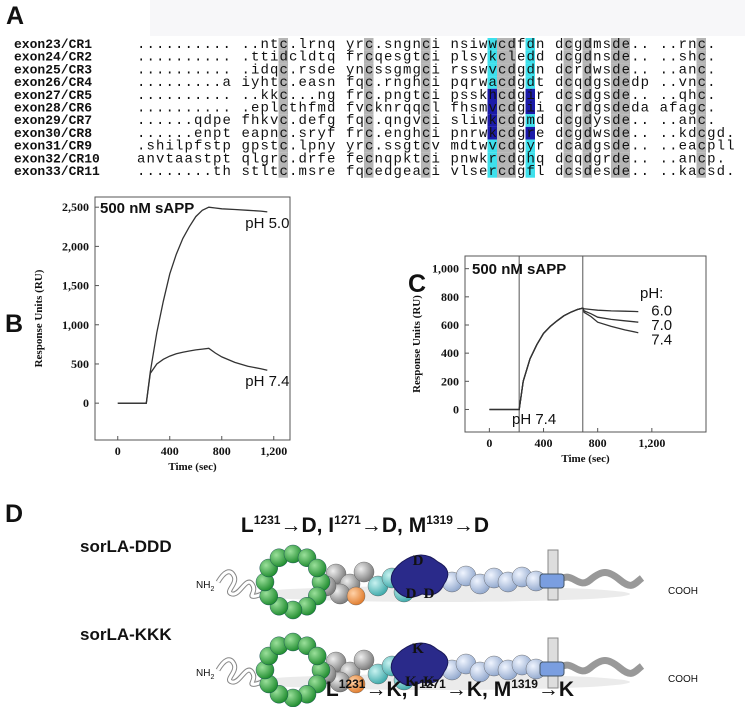 The height and width of the screenshot is (707, 745). I want to click on y-tick-label: 800, so click(450, 297).